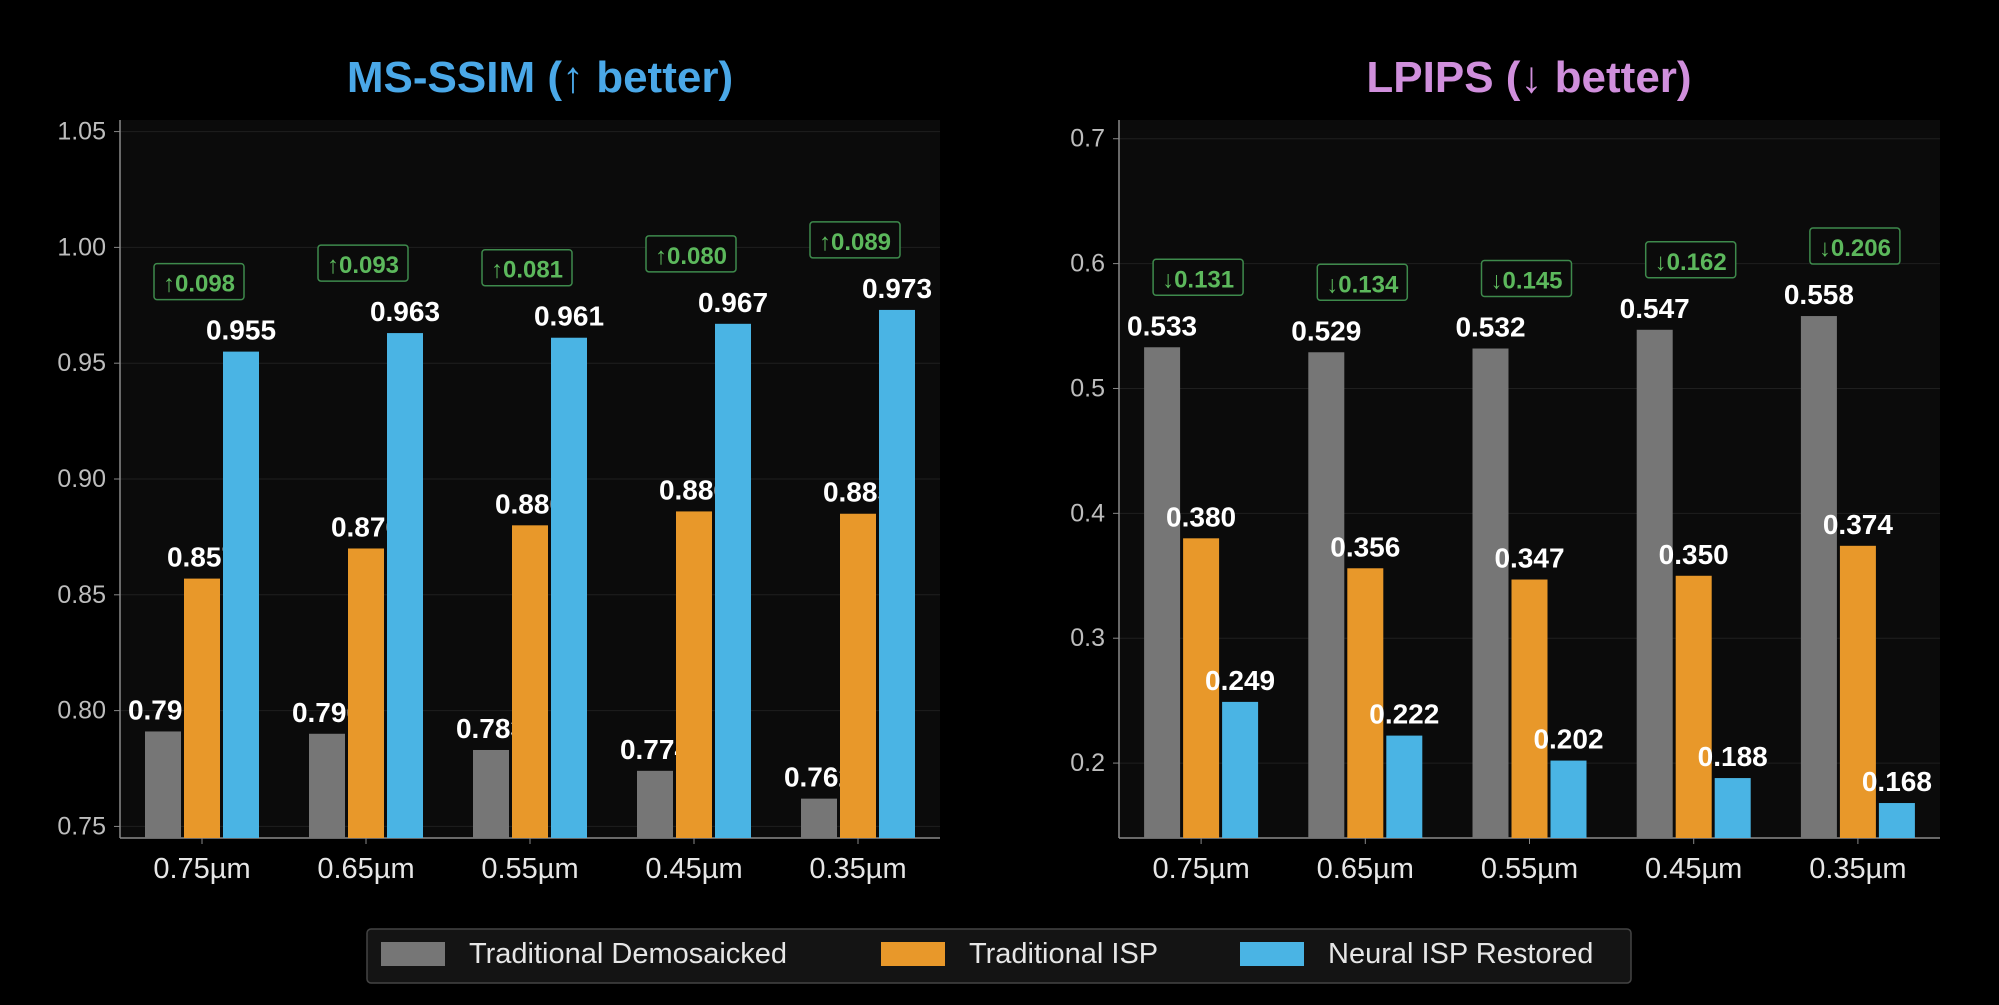 Image resolution: width=1999 pixels, height=1005 pixels. I want to click on bar-value-label: 0.374, so click(1858, 524).